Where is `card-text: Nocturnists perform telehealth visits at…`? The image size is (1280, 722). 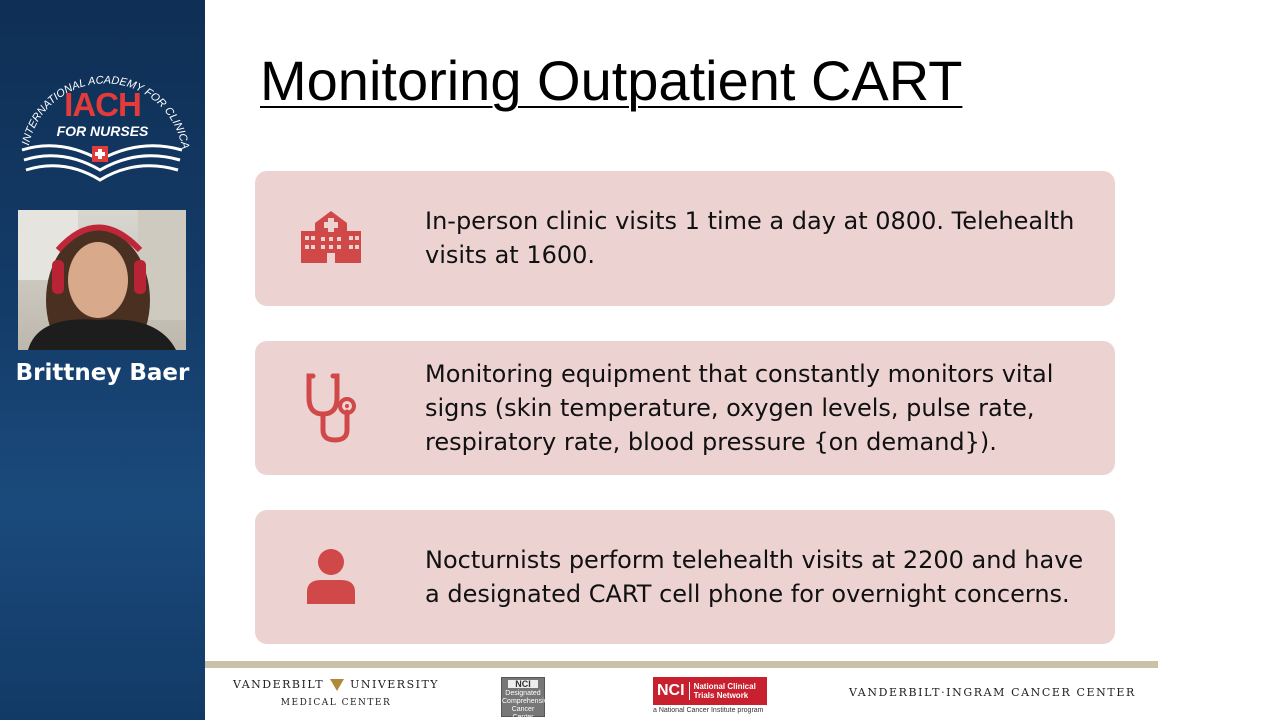 card-text: Nocturnists perform telehealth visits at… is located at coordinates (754, 577).